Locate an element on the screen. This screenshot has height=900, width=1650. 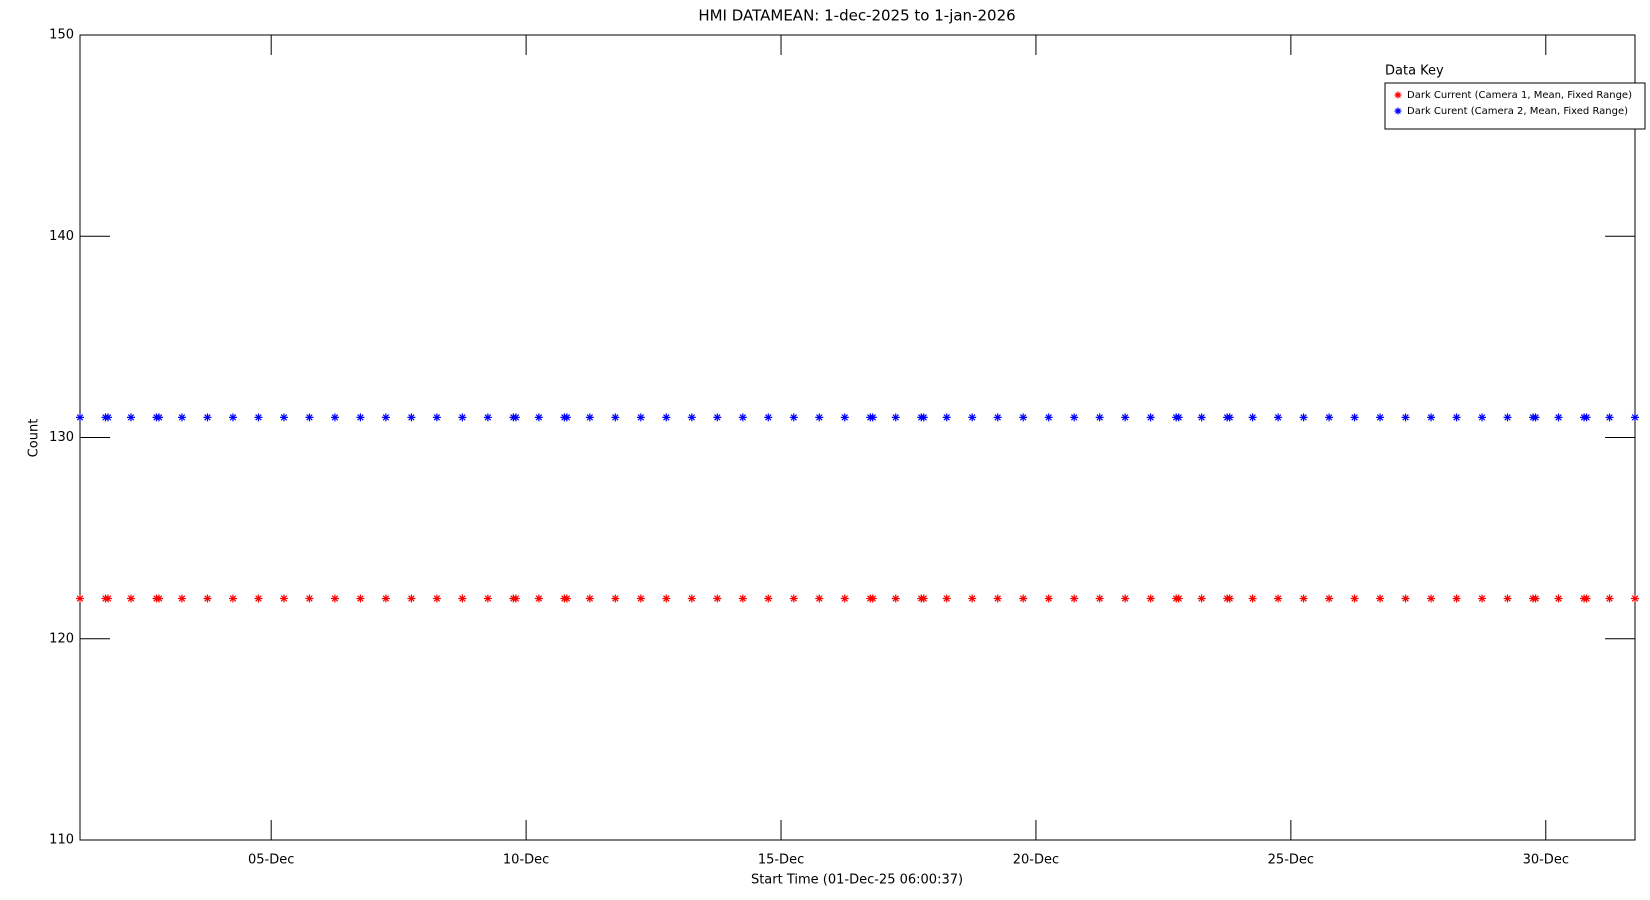
chart-title: HMI DATAMEAN: 1-dec-2025 to 1-jan-2026 is located at coordinates (856, 16).